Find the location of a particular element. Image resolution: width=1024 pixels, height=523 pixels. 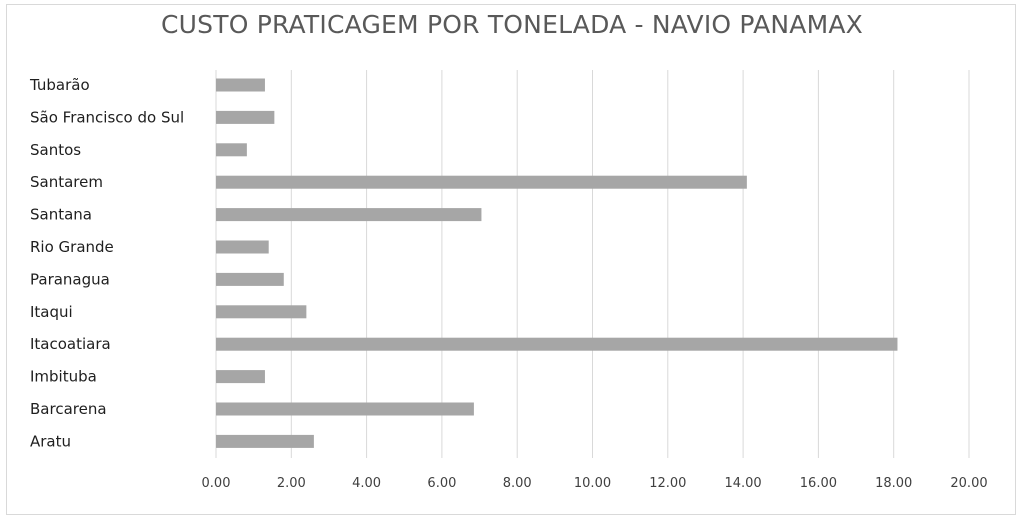

category-label: Rio Grande is located at coordinates (72, 247).